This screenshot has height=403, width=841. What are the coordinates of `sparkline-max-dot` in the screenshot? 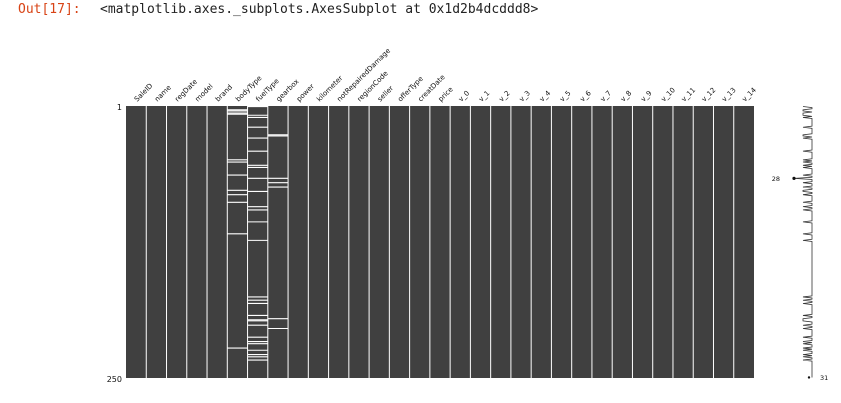 It's located at (809, 377).